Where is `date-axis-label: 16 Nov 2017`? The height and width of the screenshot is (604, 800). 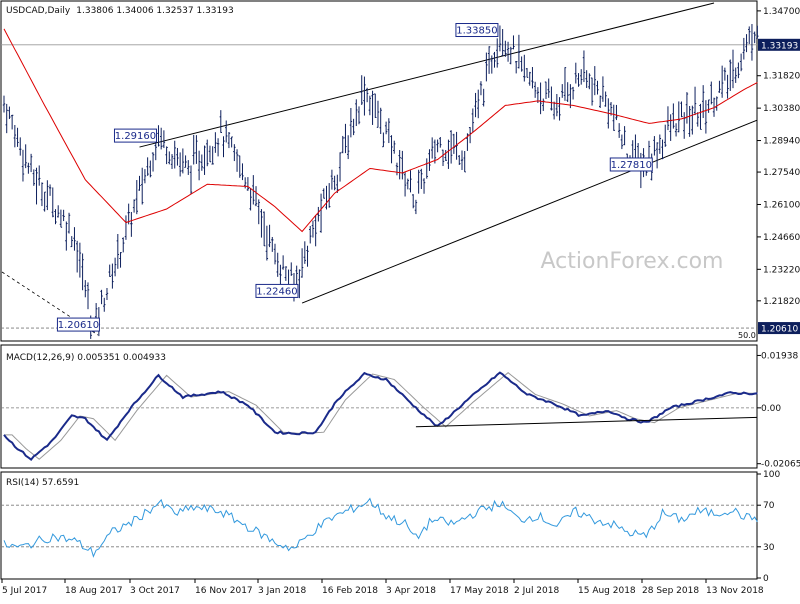
date-axis-label: 16 Nov 2017 is located at coordinates (224, 591).